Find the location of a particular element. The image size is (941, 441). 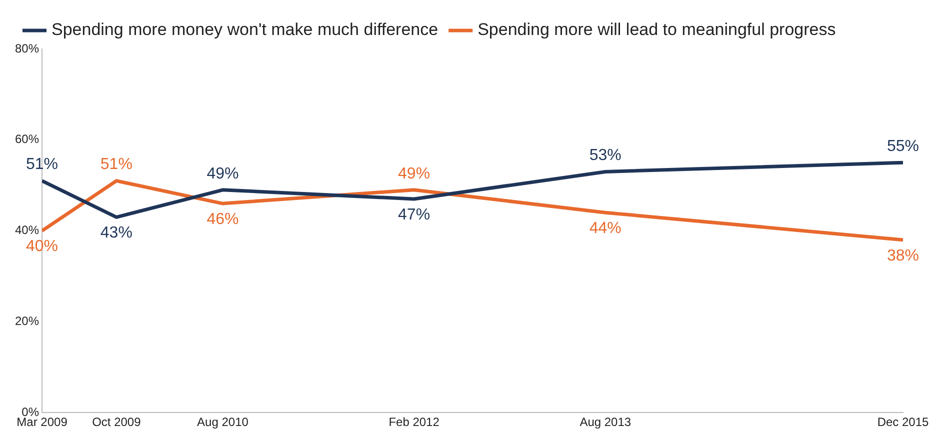

x-tick-label: Aug 2013 is located at coordinates (606, 422).